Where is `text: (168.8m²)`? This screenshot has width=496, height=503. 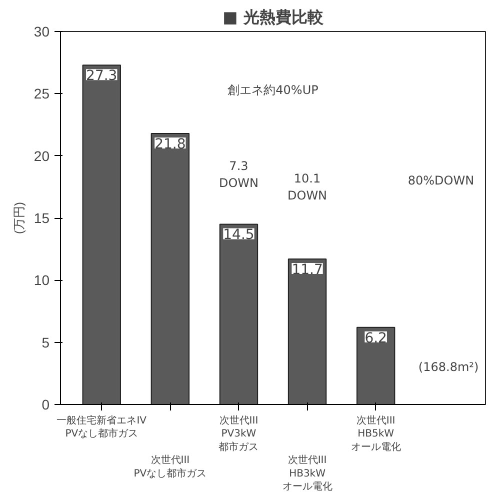
text: (168.8m²) is located at coordinates (448, 367).